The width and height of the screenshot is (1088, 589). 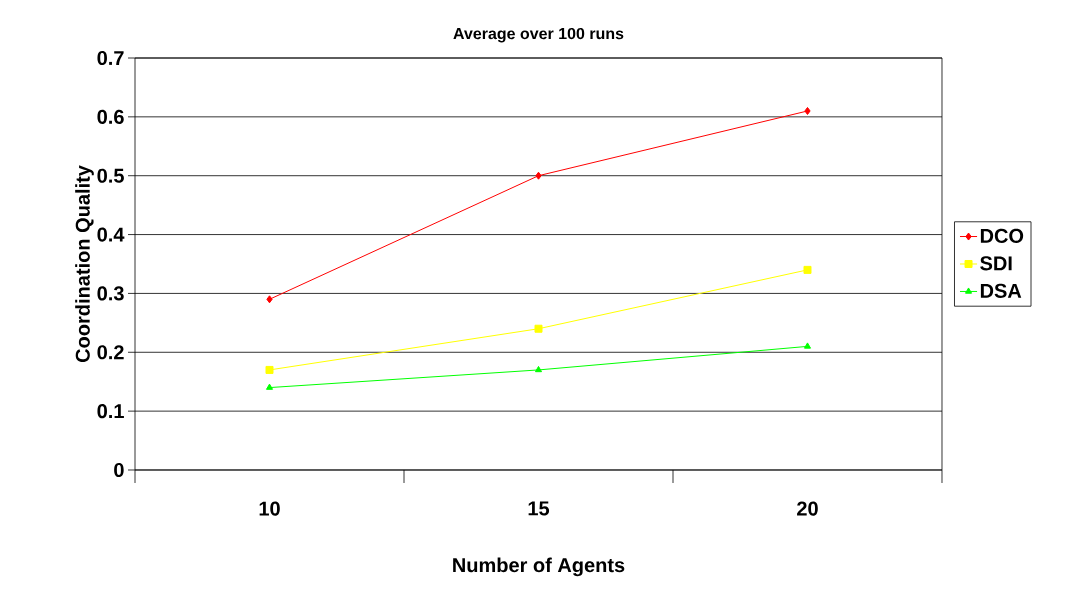 What do you see at coordinates (119, 470) in the screenshot?
I see `y-tick-label: 0` at bounding box center [119, 470].